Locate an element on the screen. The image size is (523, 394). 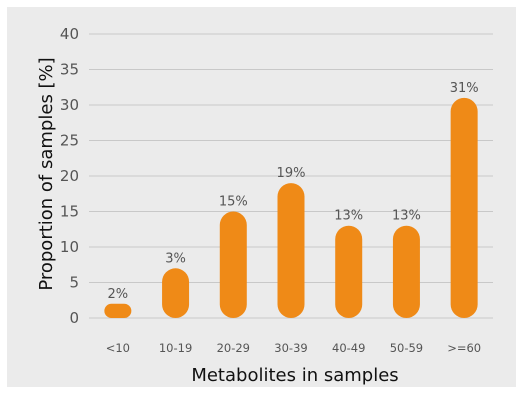
y-tick-label: 10 is located at coordinates (69, 247).